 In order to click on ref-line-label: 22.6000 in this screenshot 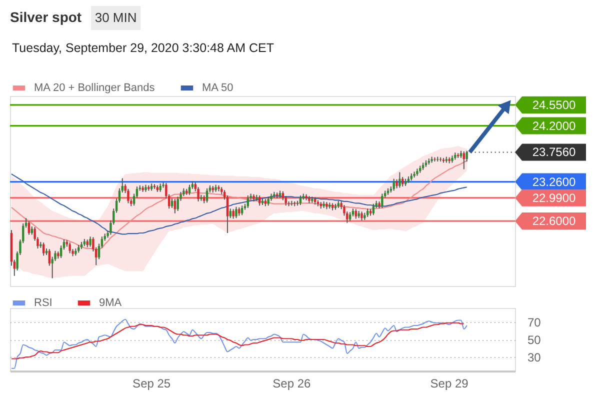, I will do `click(554, 221)`.